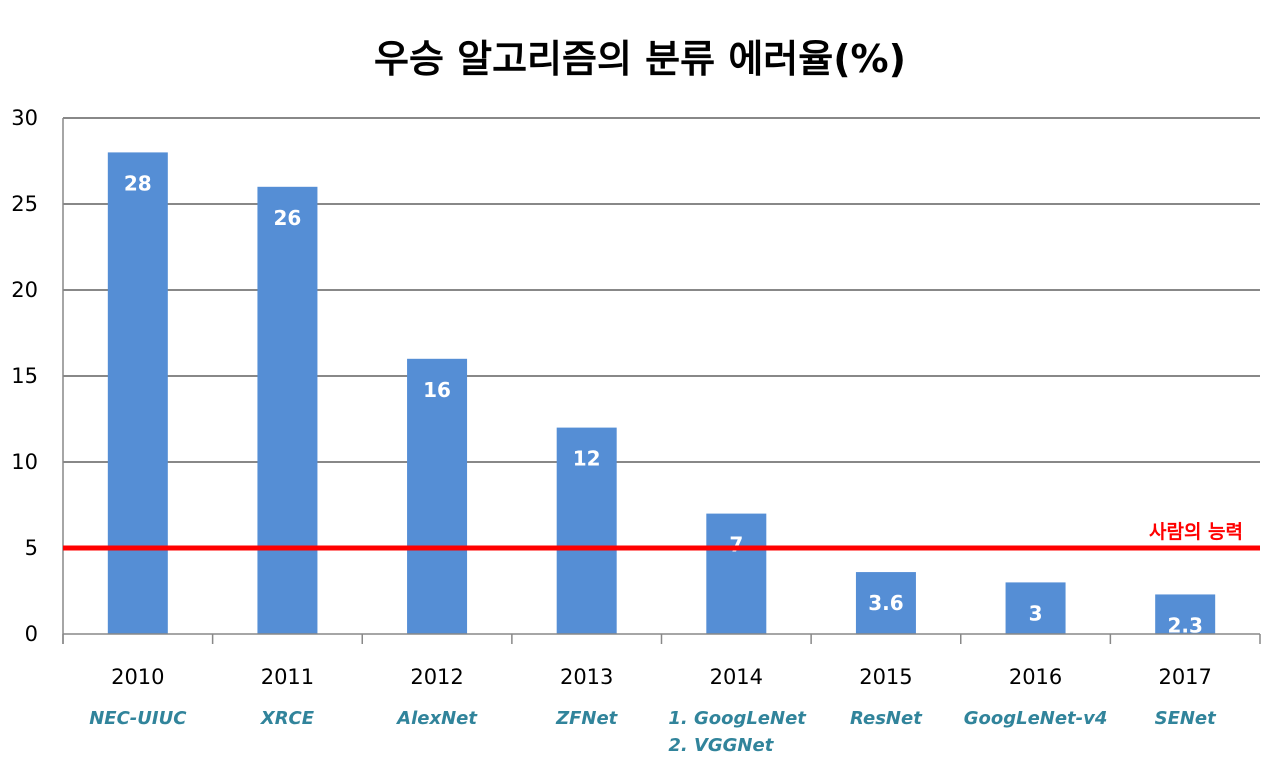 This screenshot has width=1280, height=768. Describe the element at coordinates (885, 677) in the screenshot. I see `x-tick-label-2015: 2015` at that location.